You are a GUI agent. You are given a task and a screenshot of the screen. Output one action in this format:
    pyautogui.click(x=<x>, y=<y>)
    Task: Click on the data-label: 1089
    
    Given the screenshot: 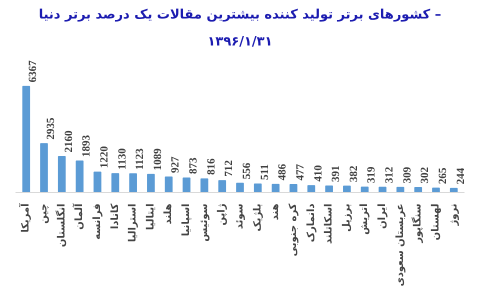 What is the action you would take?
    pyautogui.click(x=158, y=159)
    